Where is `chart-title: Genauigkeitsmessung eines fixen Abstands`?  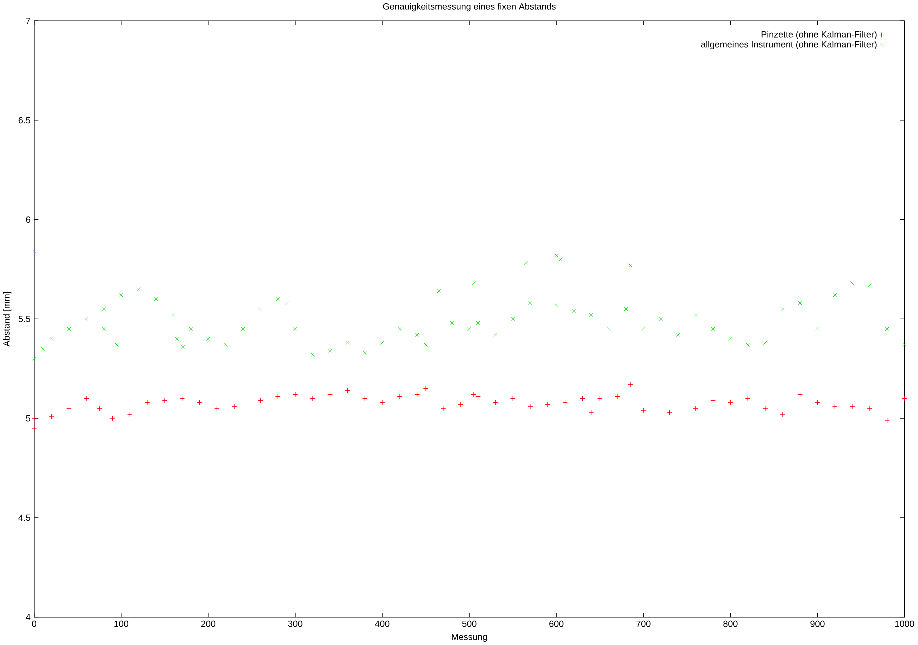 chart-title: Genauigkeitsmessung eines fixen Abstands is located at coordinates (469, 7).